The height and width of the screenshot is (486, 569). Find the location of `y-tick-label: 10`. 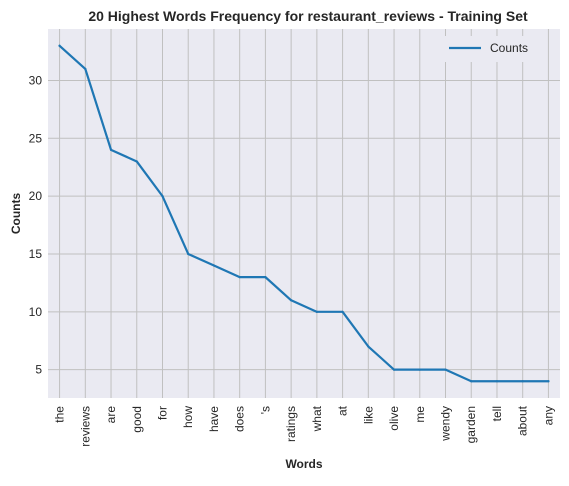

y-tick-label: 10 is located at coordinates (36, 312).